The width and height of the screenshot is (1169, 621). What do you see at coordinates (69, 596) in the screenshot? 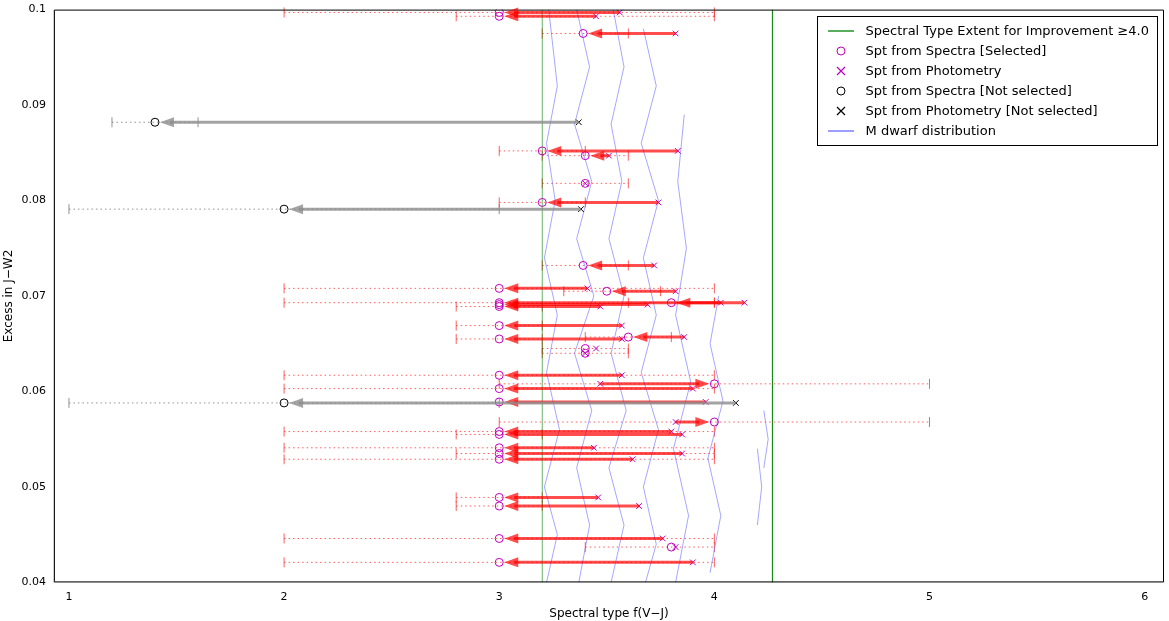
I see `x-tick-label: 1` at bounding box center [69, 596].